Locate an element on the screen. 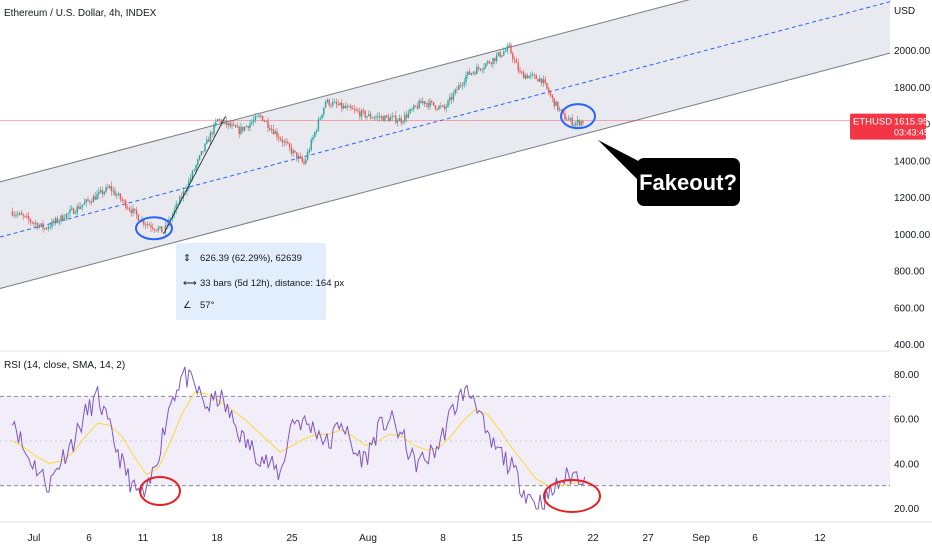 This screenshot has height=550, width=932. rsi-tick-label: 40.00 is located at coordinates (906, 464).